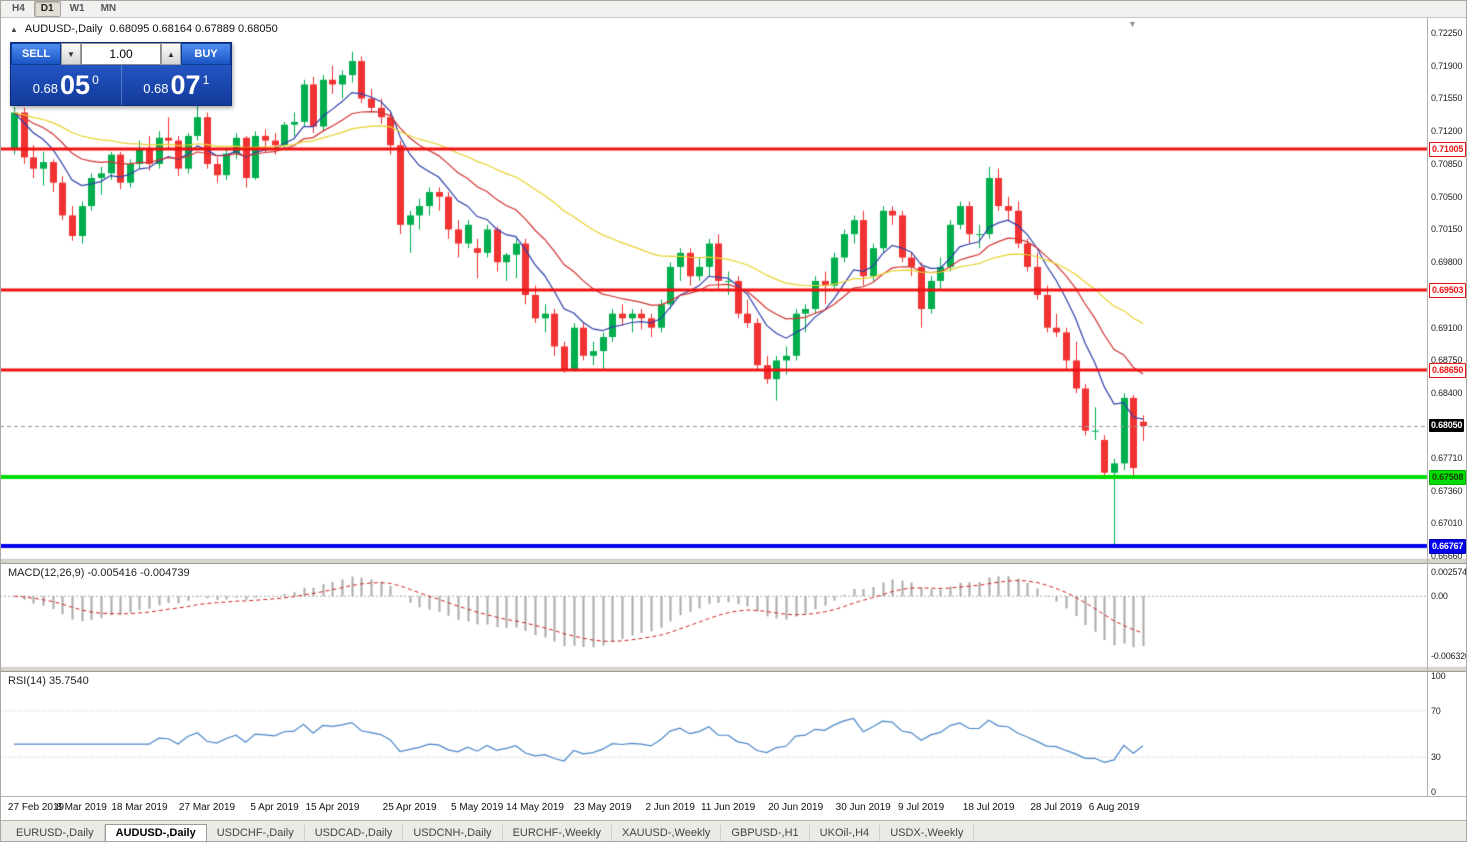 The height and width of the screenshot is (843, 1467). I want to click on chart-tab: USDX-,Weekly, so click(927, 833).